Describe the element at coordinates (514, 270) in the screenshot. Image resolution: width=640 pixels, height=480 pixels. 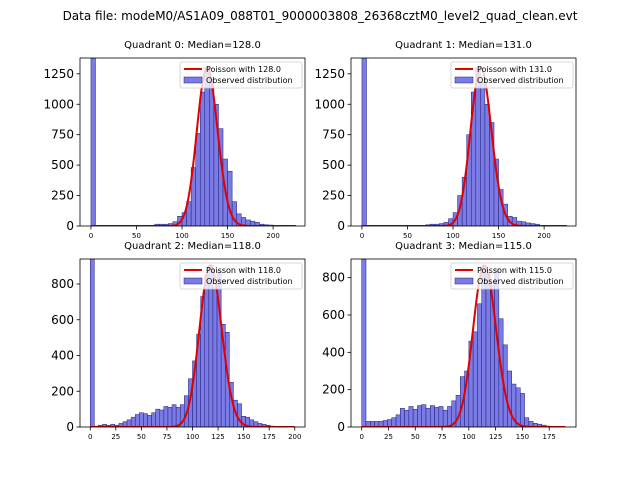
I see `legend-label-poisson: Poisson with 115.0` at that location.